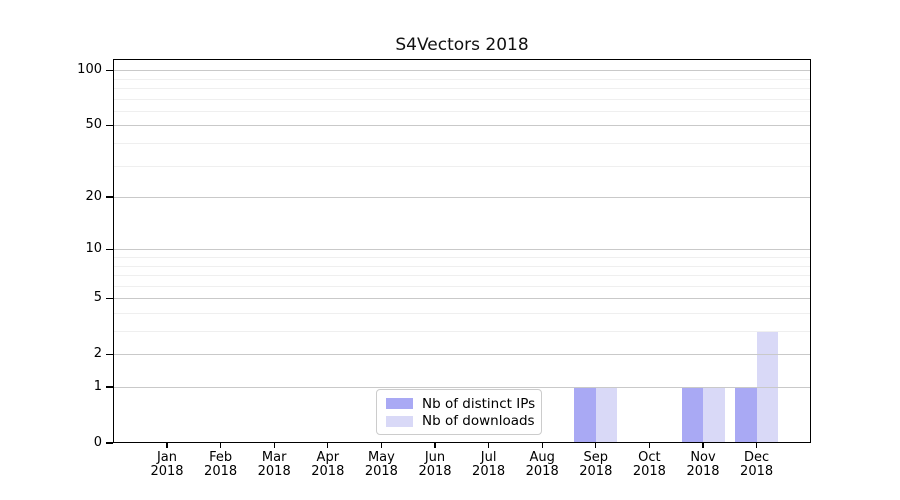 The height and width of the screenshot is (500, 900). I want to click on legend-item-distinct-ips: Nb of distinct IPs, so click(461, 404).